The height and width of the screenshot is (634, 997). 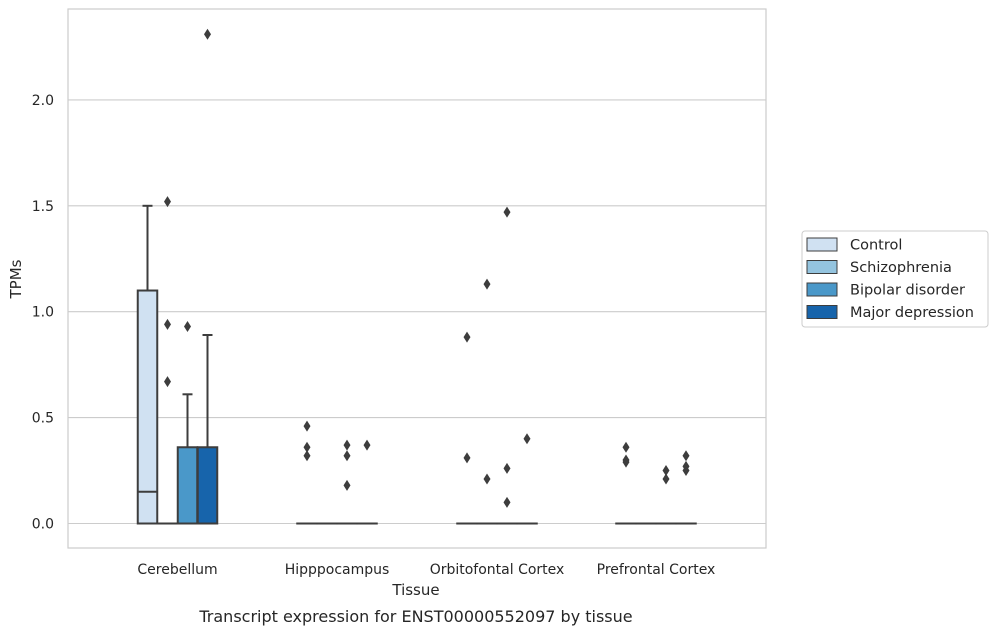 What do you see at coordinates (912, 313) in the screenshot?
I see `legend-label: Major depression` at bounding box center [912, 313].